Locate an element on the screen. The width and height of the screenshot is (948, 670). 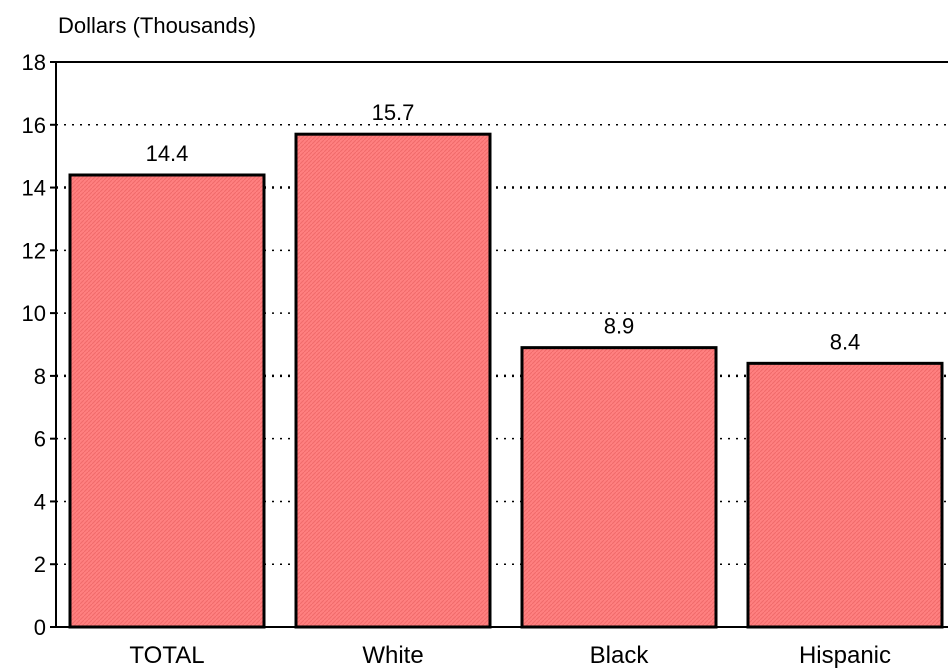
y-tick-label-16: 16 is located at coordinates (34, 125).